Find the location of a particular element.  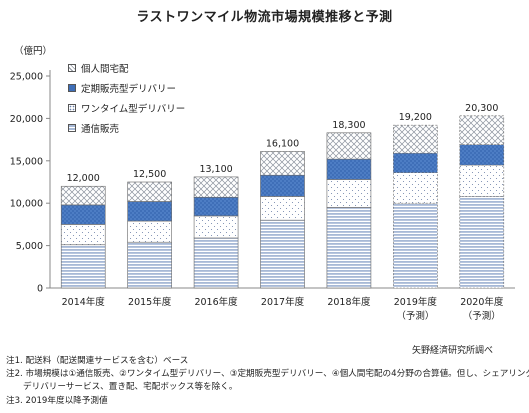

bar-total-label: 13,100 is located at coordinates (215, 169).